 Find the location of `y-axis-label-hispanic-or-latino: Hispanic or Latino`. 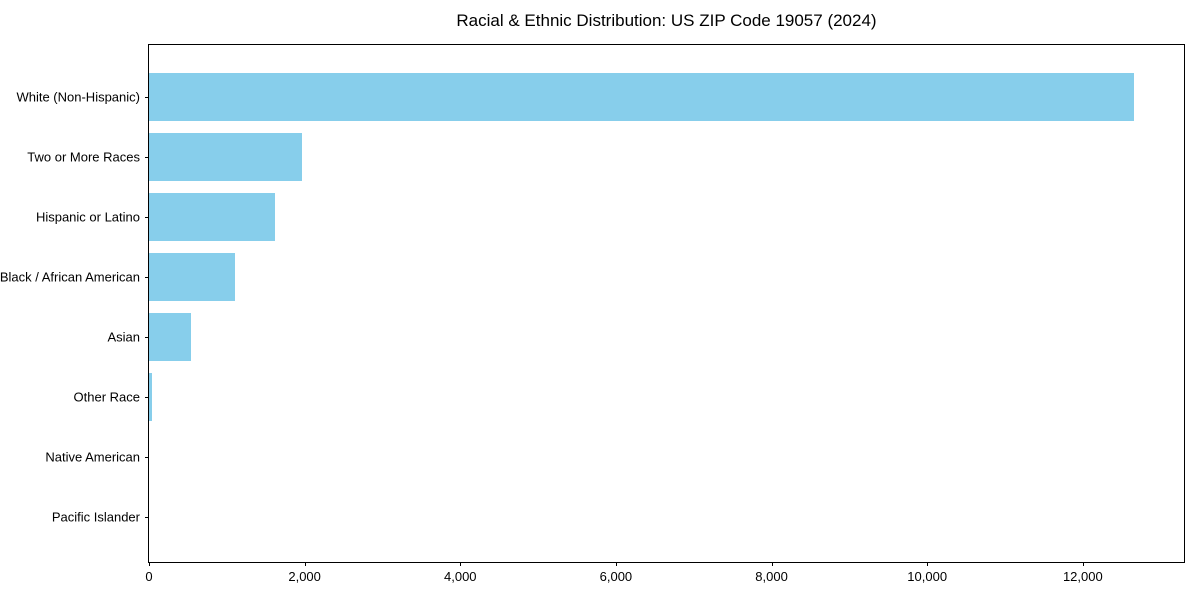

y-axis-label-hispanic-or-latino: Hispanic or Latino is located at coordinates (87, 217).